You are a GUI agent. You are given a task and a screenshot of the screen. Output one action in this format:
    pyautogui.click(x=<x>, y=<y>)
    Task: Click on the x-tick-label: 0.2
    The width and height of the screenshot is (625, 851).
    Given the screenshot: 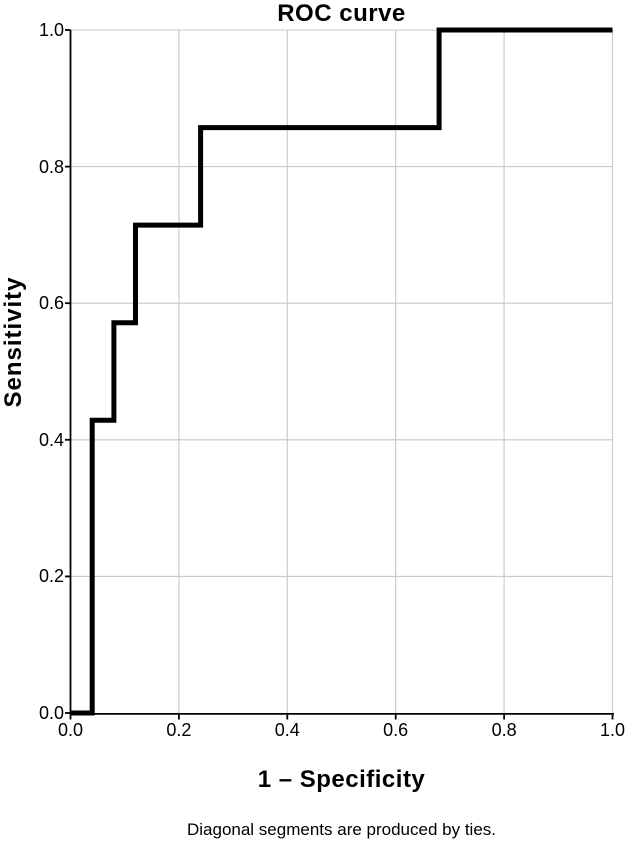 What is the action you would take?
    pyautogui.click(x=179, y=730)
    